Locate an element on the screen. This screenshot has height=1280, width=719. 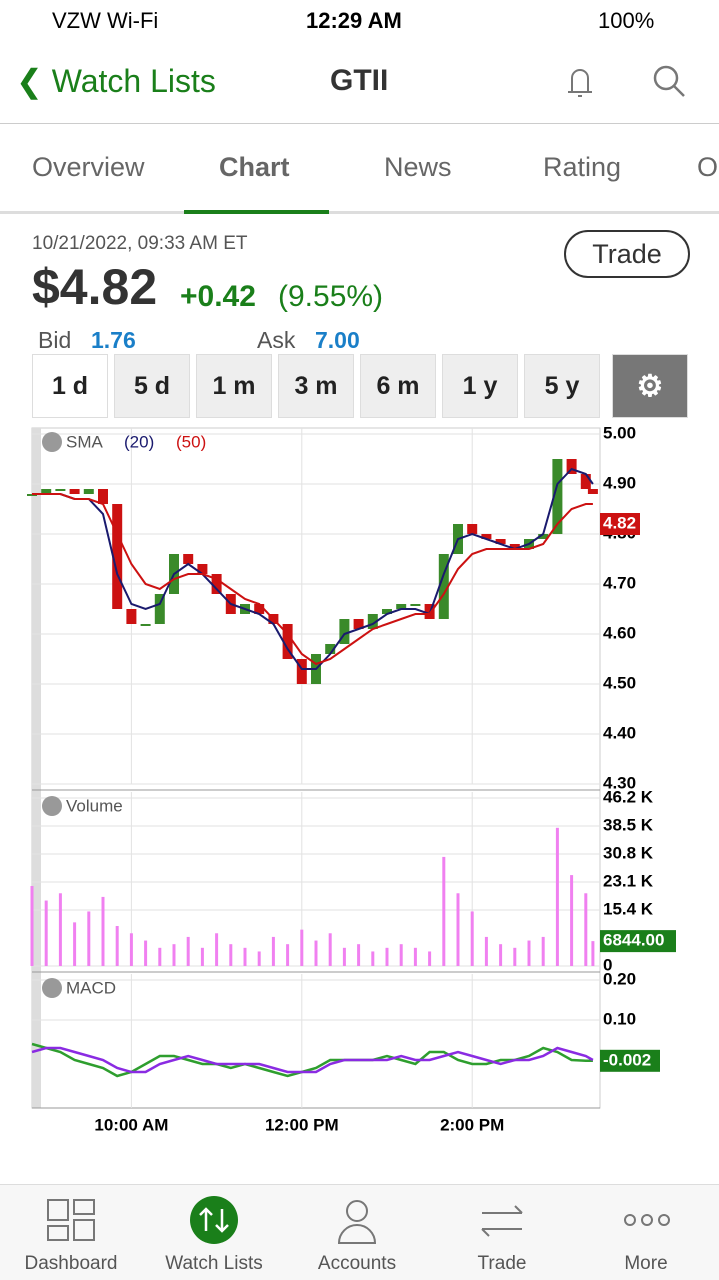
tab: Overview is located at coordinates (88, 167).